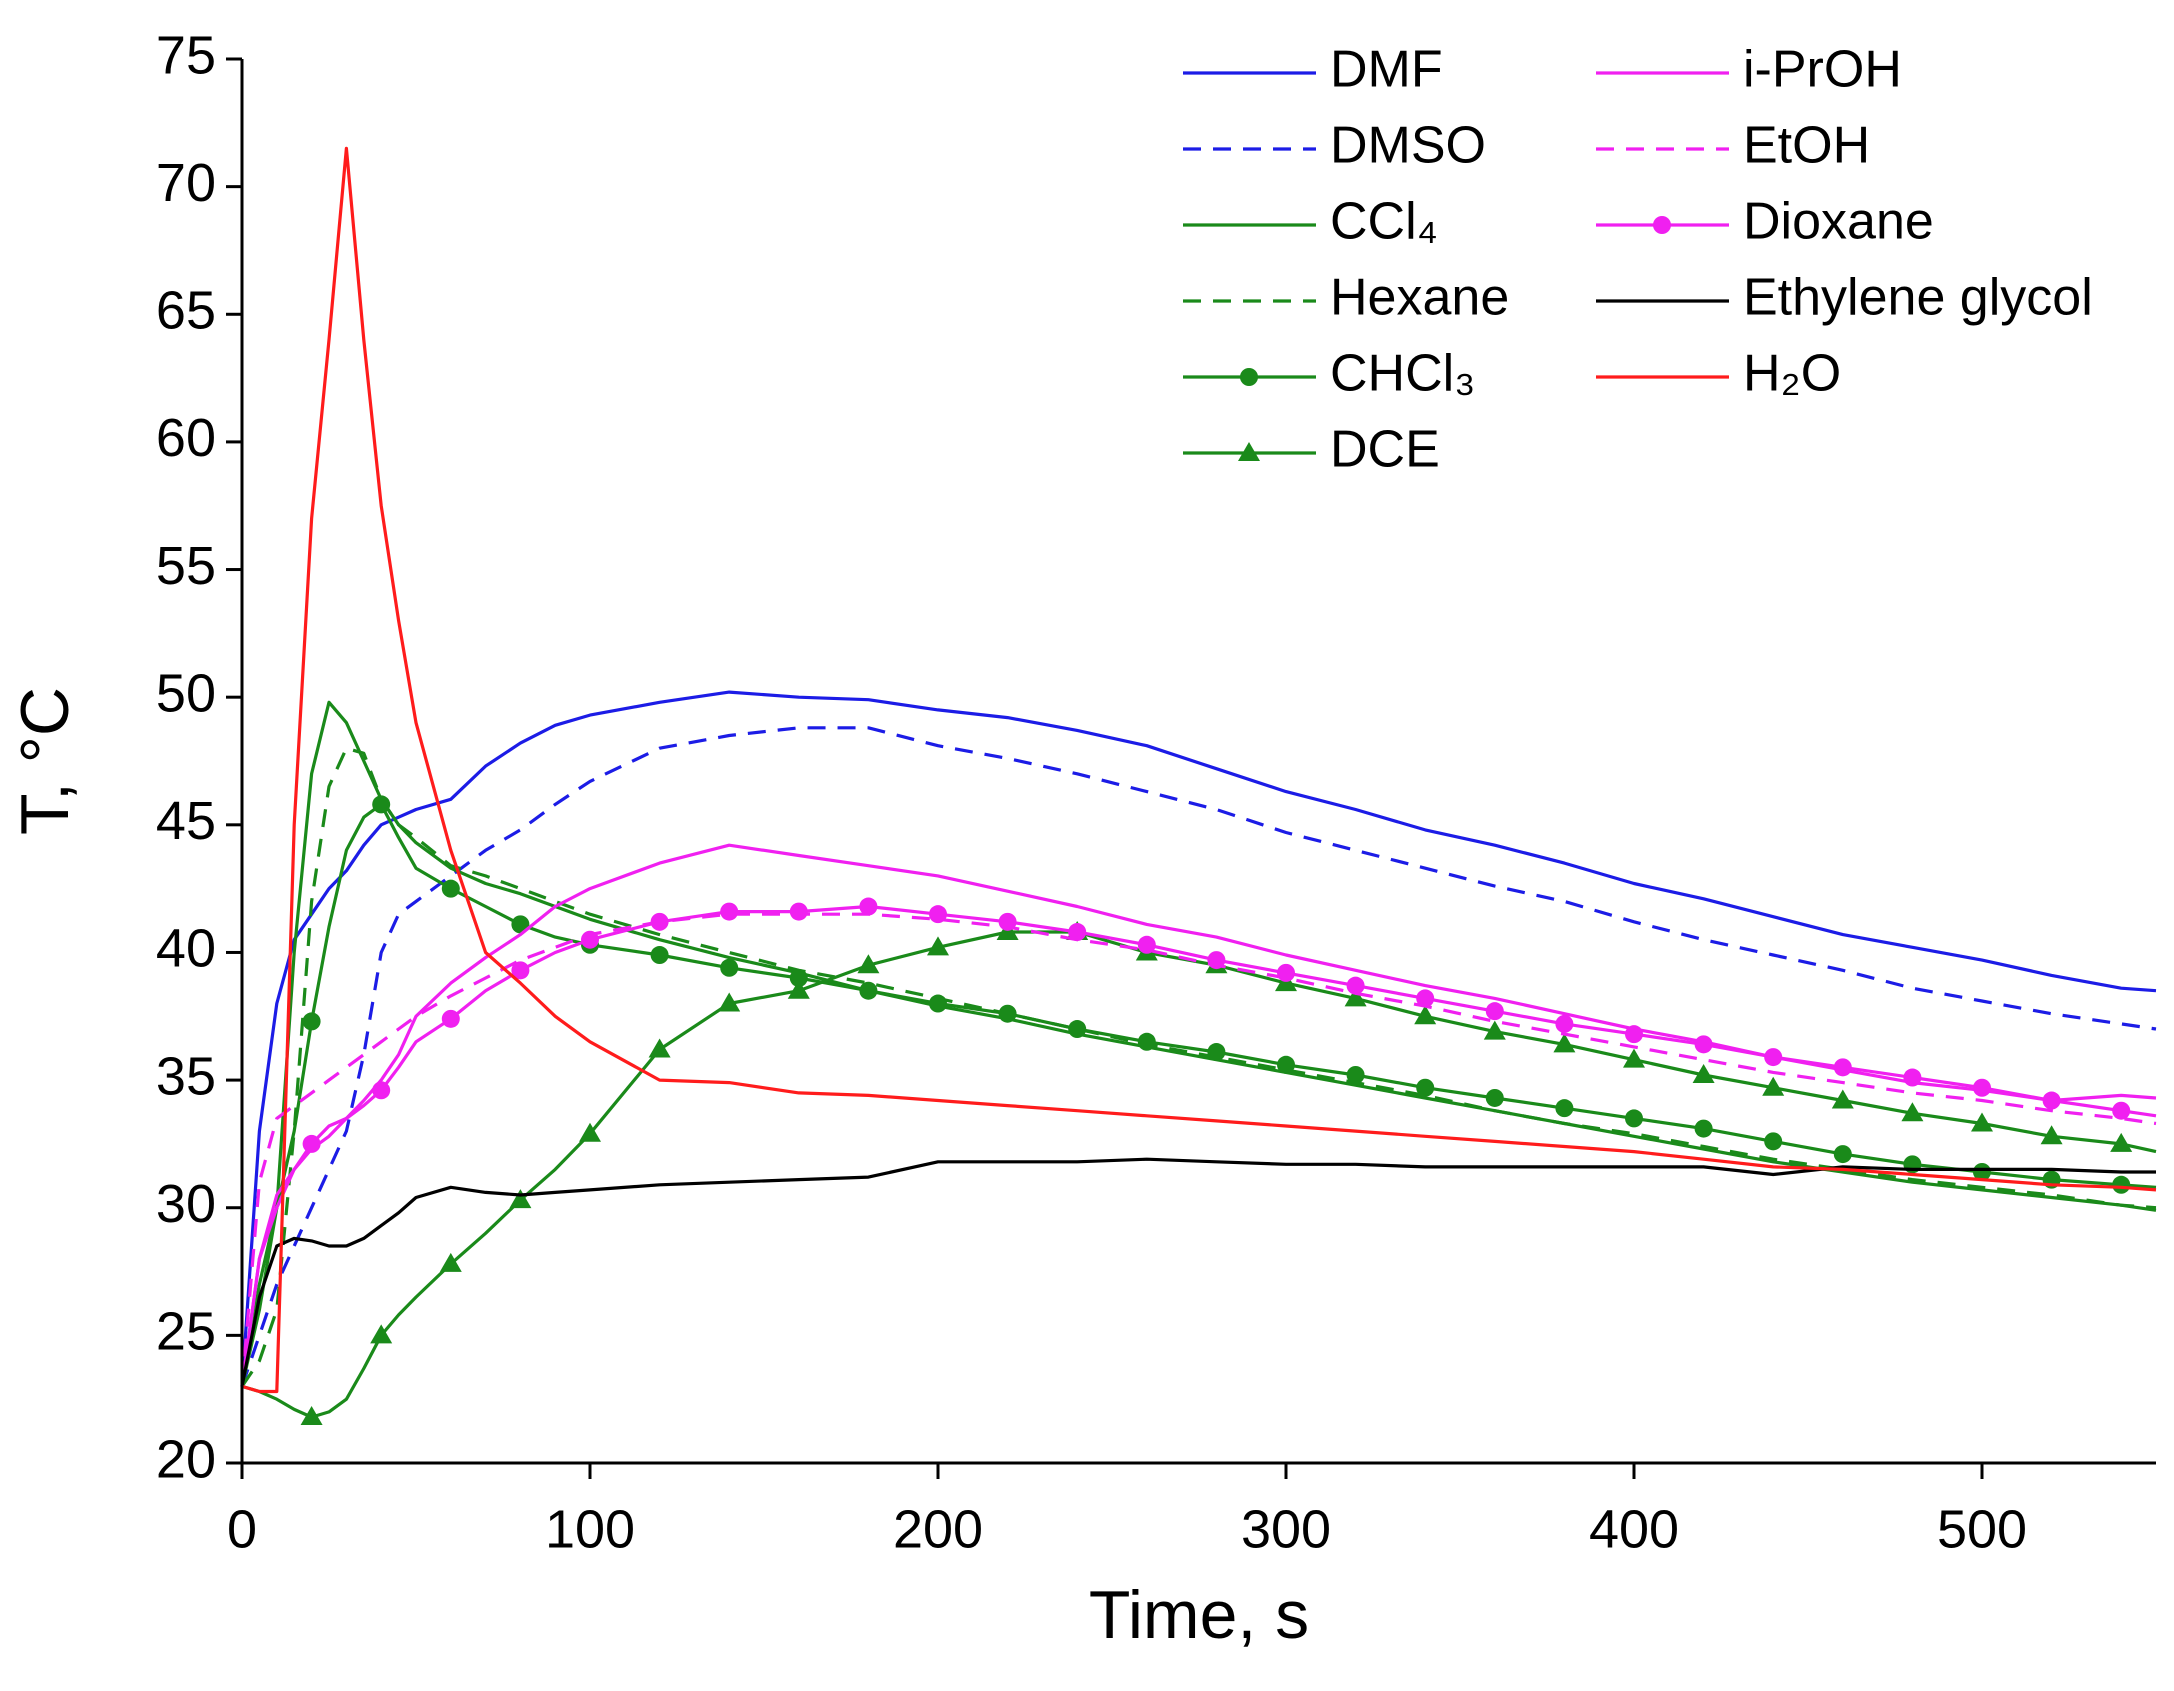 The image size is (2174, 1691). What do you see at coordinates (186, 566) in the screenshot?
I see `y-tick-label: 55` at bounding box center [186, 566].